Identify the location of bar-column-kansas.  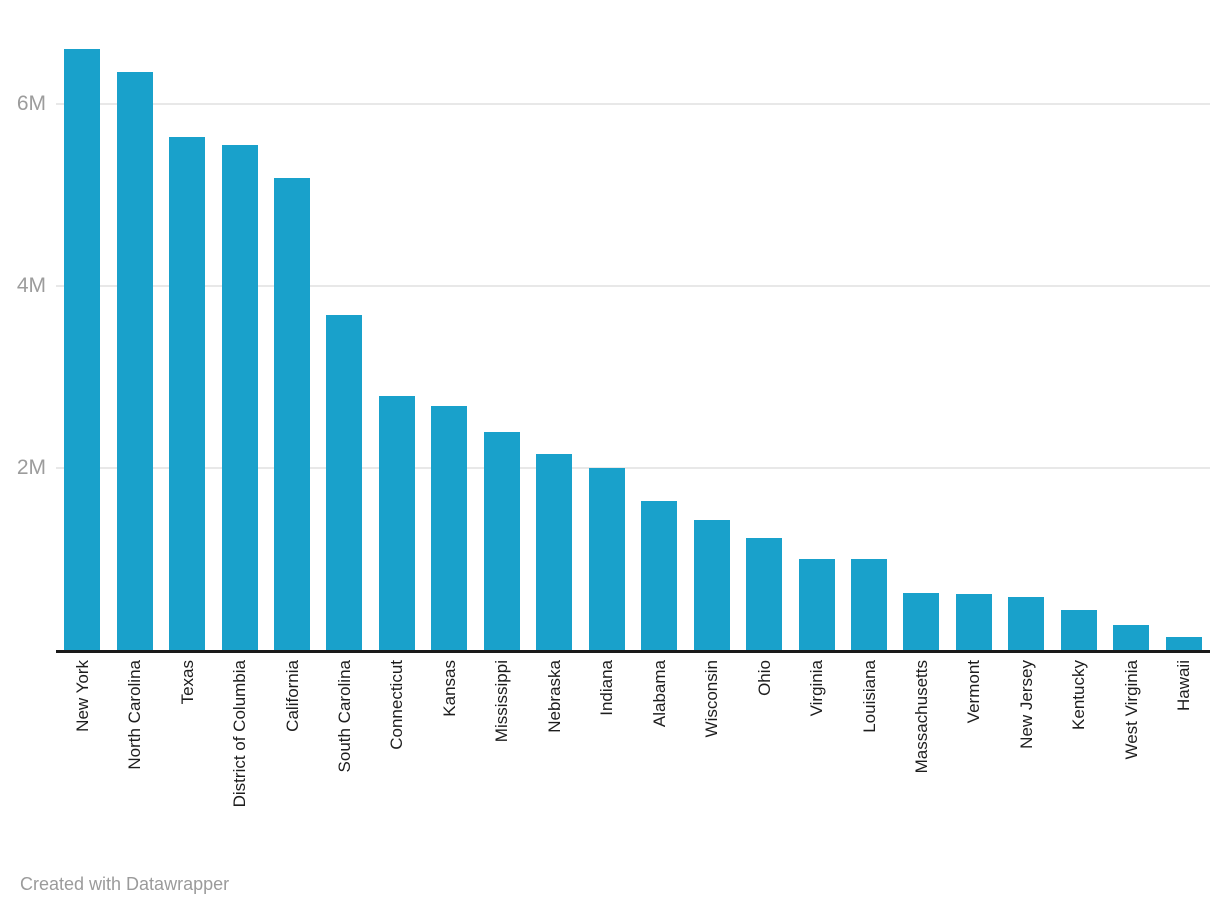
(449, 528).